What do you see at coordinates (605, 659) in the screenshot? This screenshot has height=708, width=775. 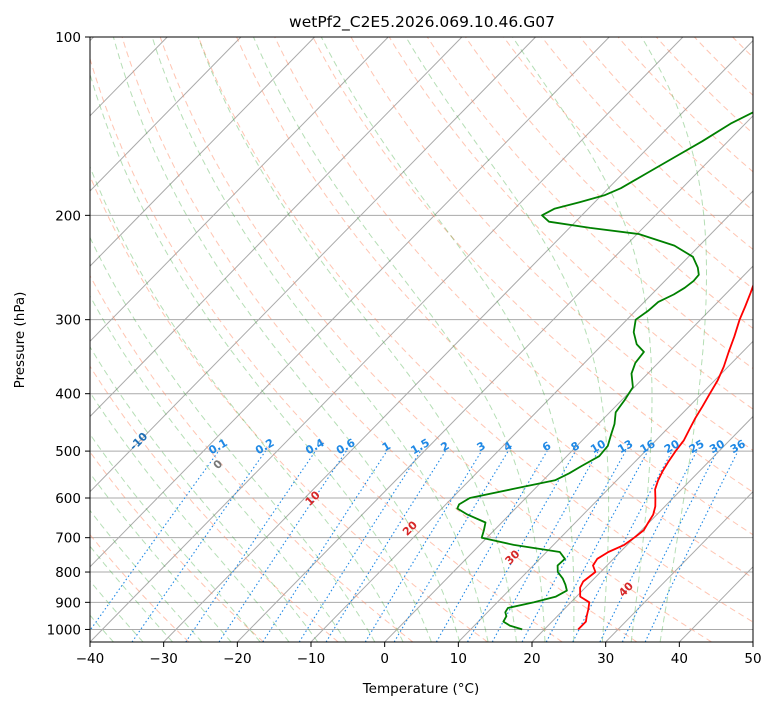 I see `x-tick-label: 30` at bounding box center [605, 659].